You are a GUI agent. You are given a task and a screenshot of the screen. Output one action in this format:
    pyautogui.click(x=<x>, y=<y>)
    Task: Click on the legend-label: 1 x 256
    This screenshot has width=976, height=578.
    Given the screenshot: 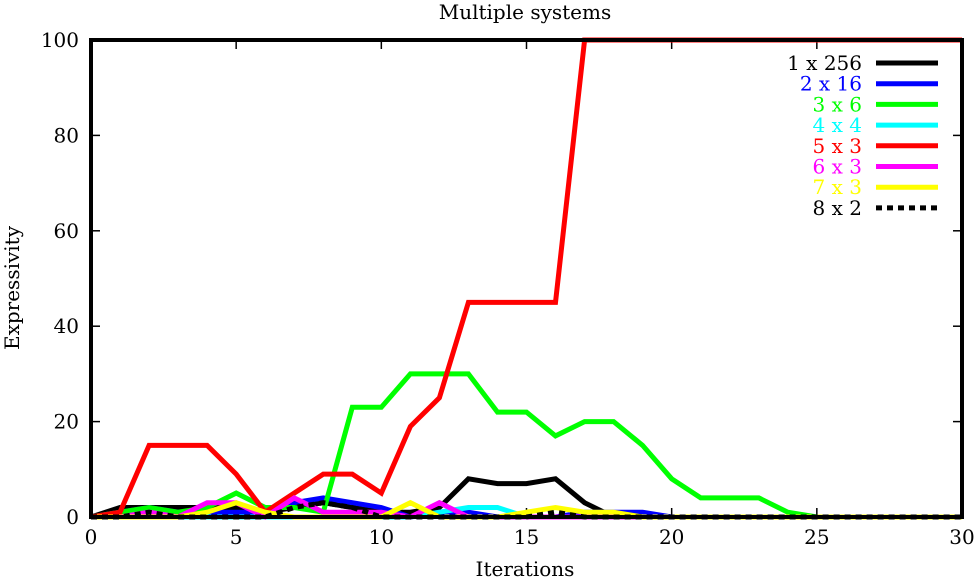 What is the action you would take?
    pyautogui.click(x=824, y=63)
    